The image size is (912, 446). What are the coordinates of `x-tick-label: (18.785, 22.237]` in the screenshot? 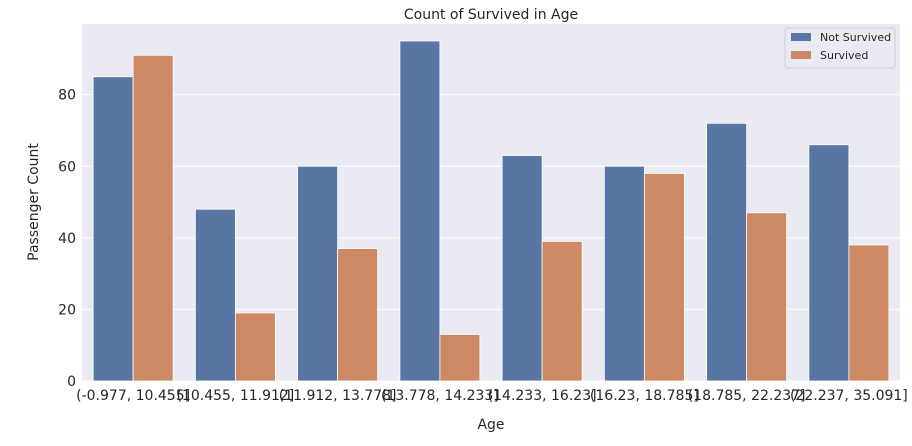 It's located at (747, 396).